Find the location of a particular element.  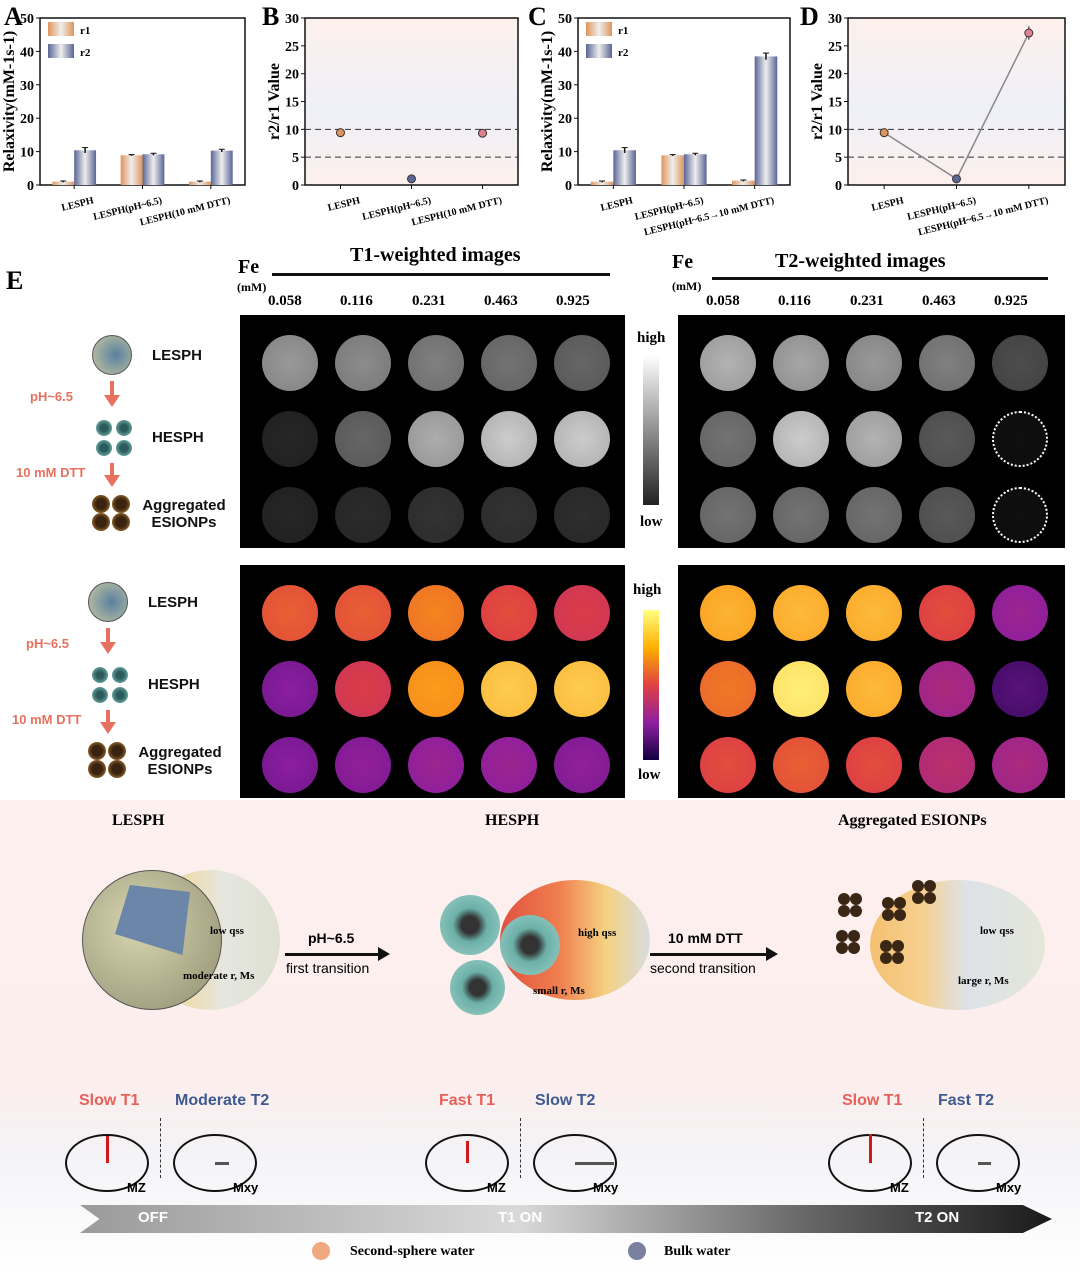

t2-color-panel is located at coordinates (871, 681).